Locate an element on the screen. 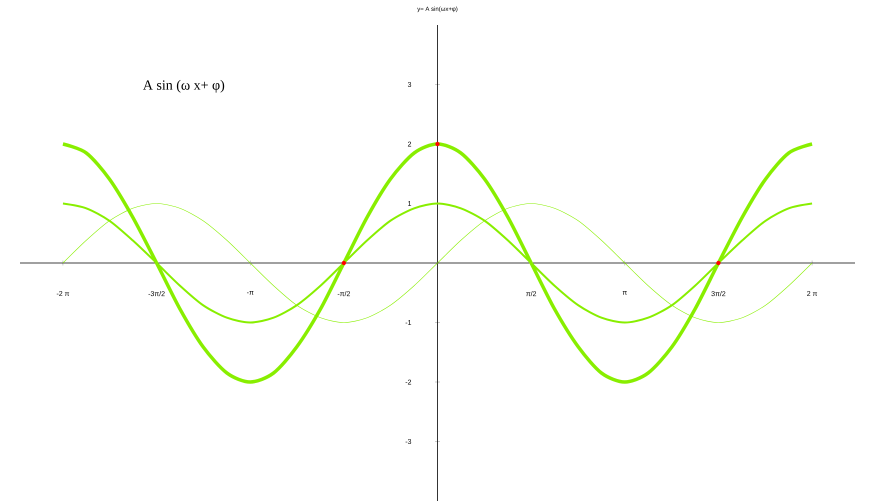 This screenshot has height=501, width=877. annotation: A sin (ω x+ φ) is located at coordinates (183, 86).